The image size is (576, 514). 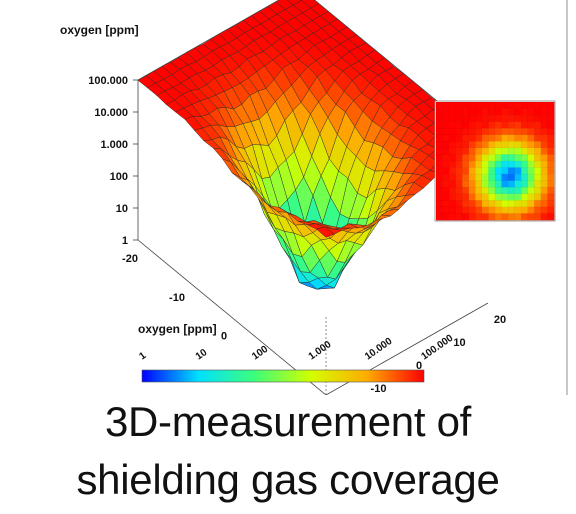 What do you see at coordinates (288, 421) in the screenshot?
I see `caption-line-1: 3D-measurement of` at bounding box center [288, 421].